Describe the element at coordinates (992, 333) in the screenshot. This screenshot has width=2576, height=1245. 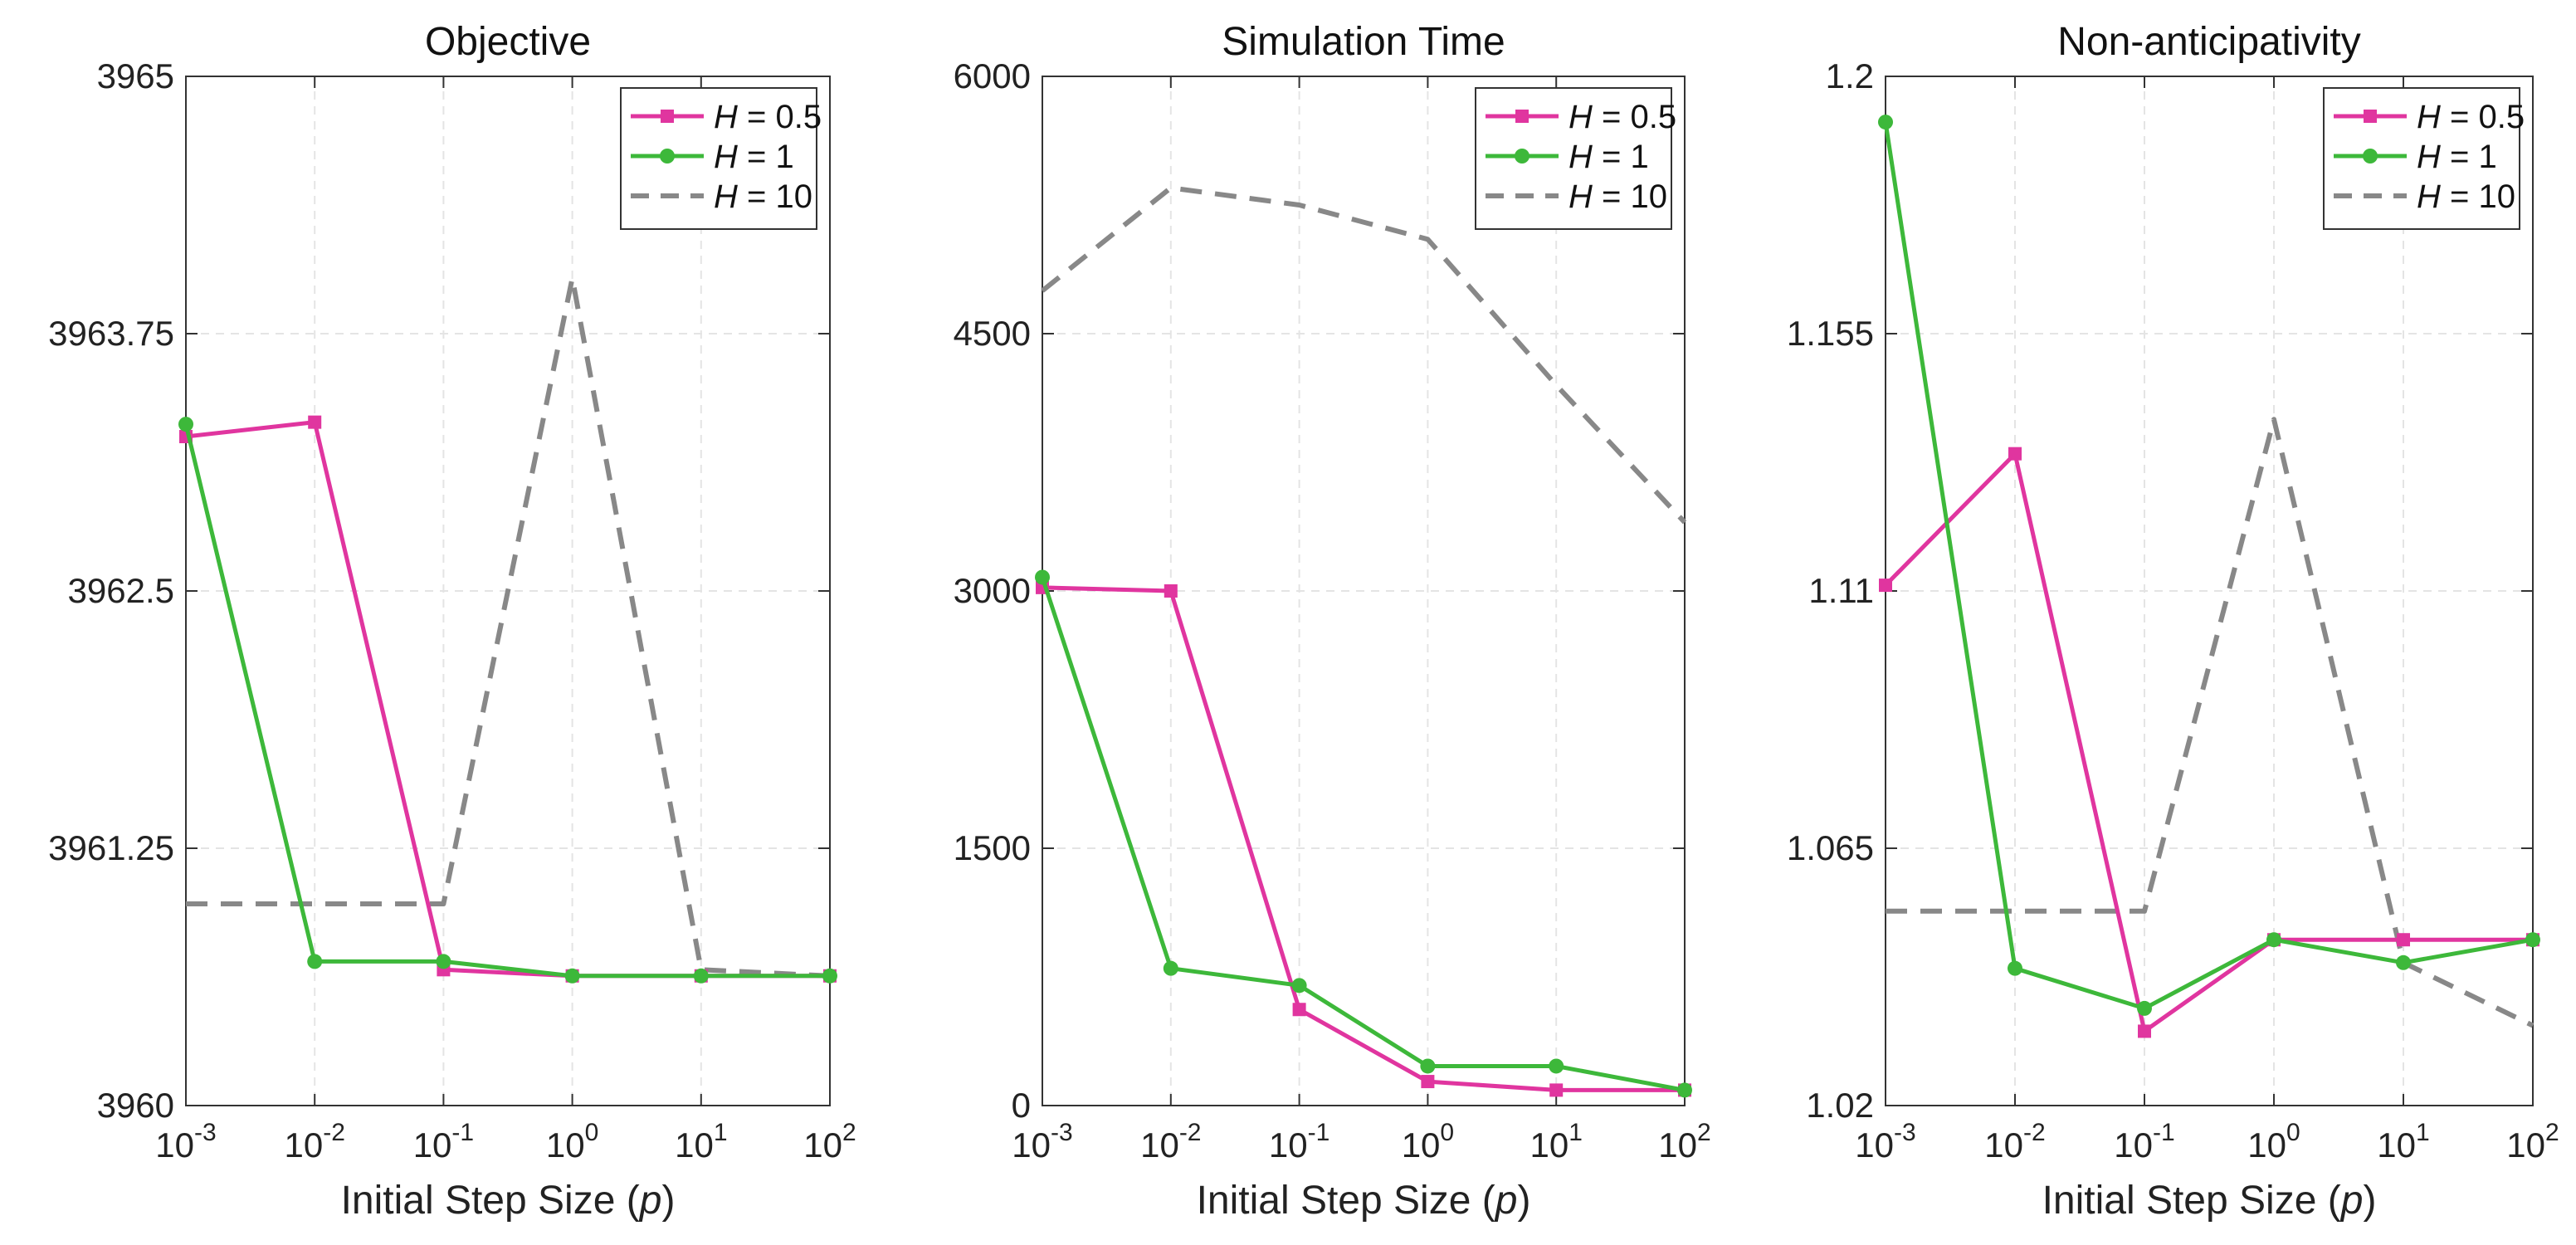
I see `y-tick-label: 4500` at that location.